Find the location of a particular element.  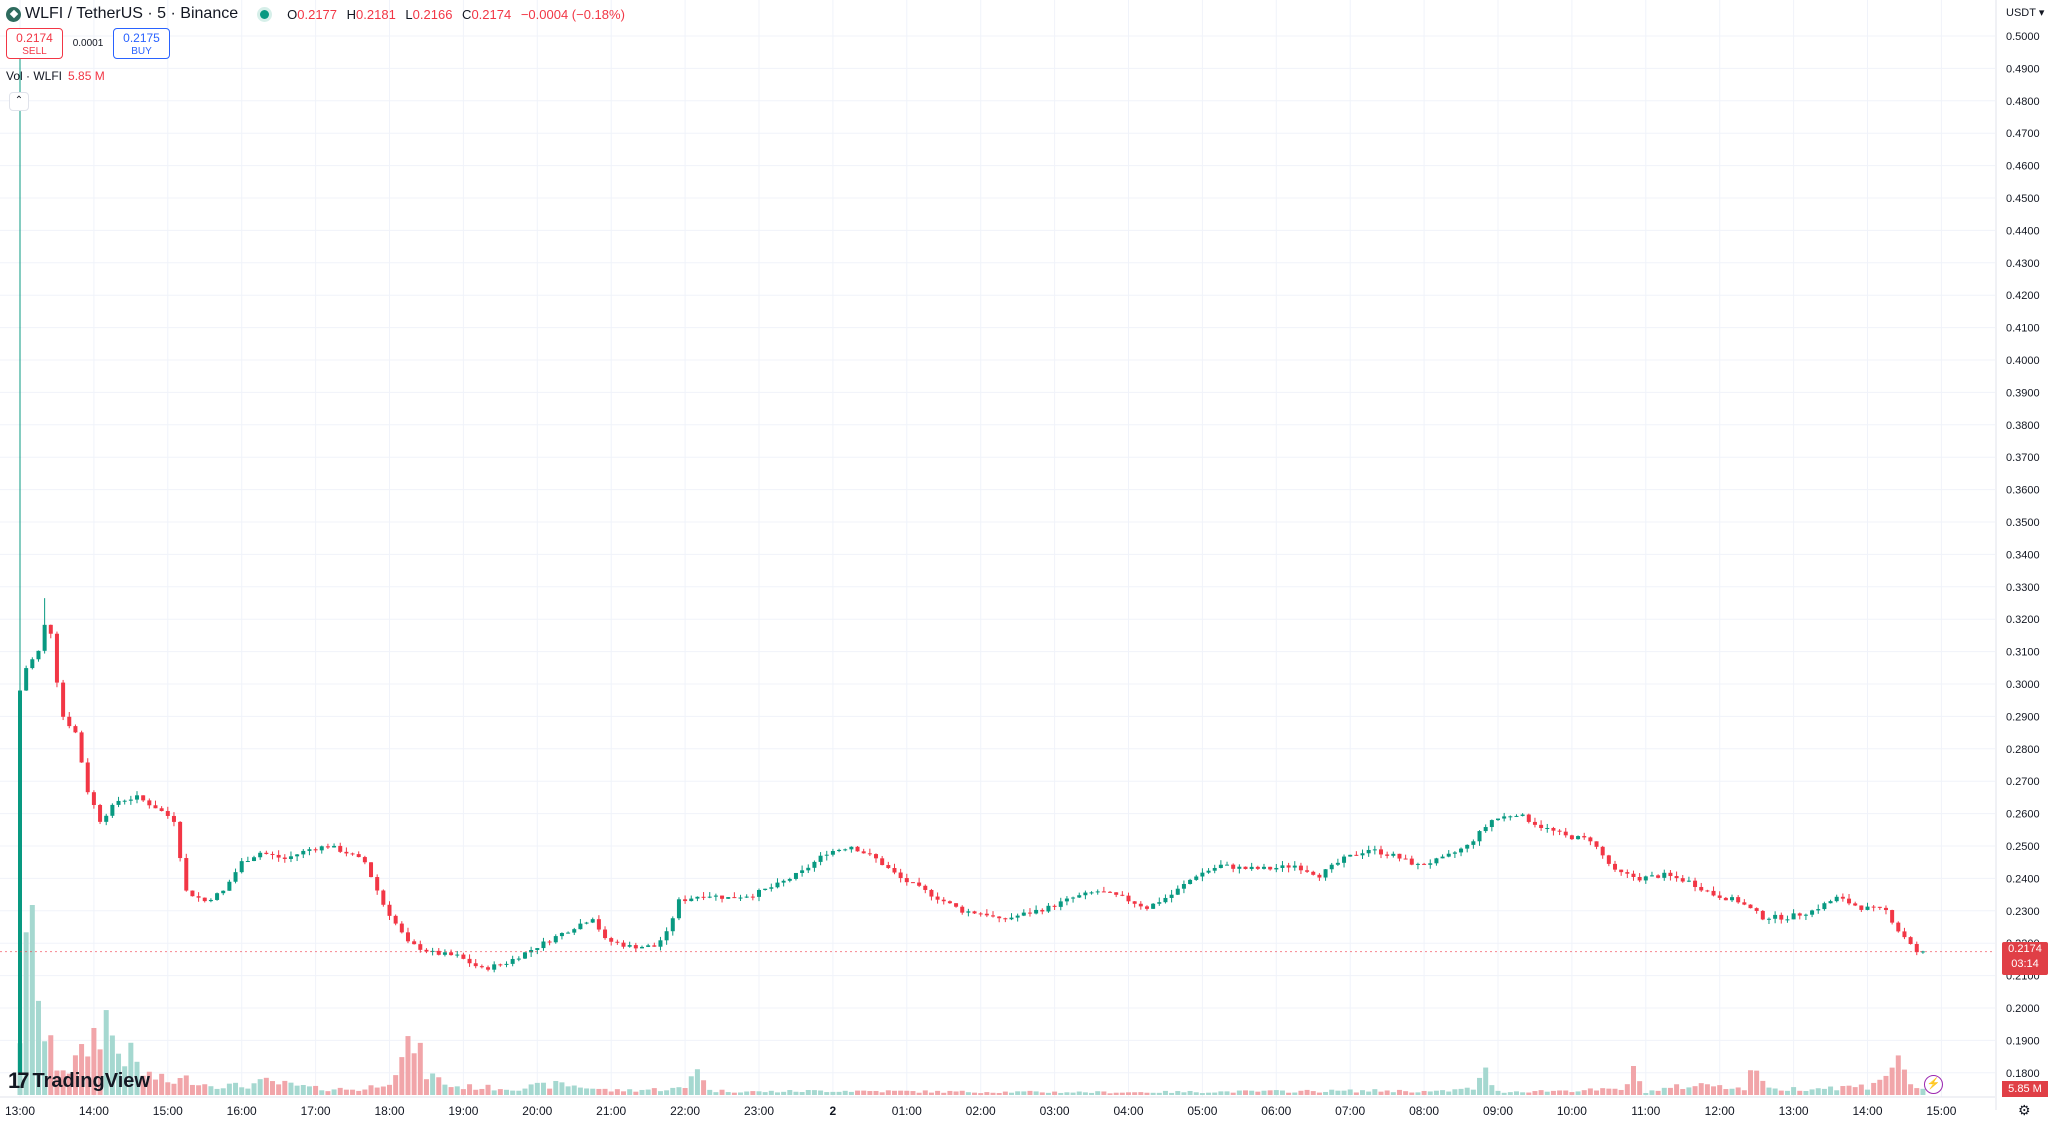

tradingview-logo: 17 TradingView is located at coordinates (79, 1081).